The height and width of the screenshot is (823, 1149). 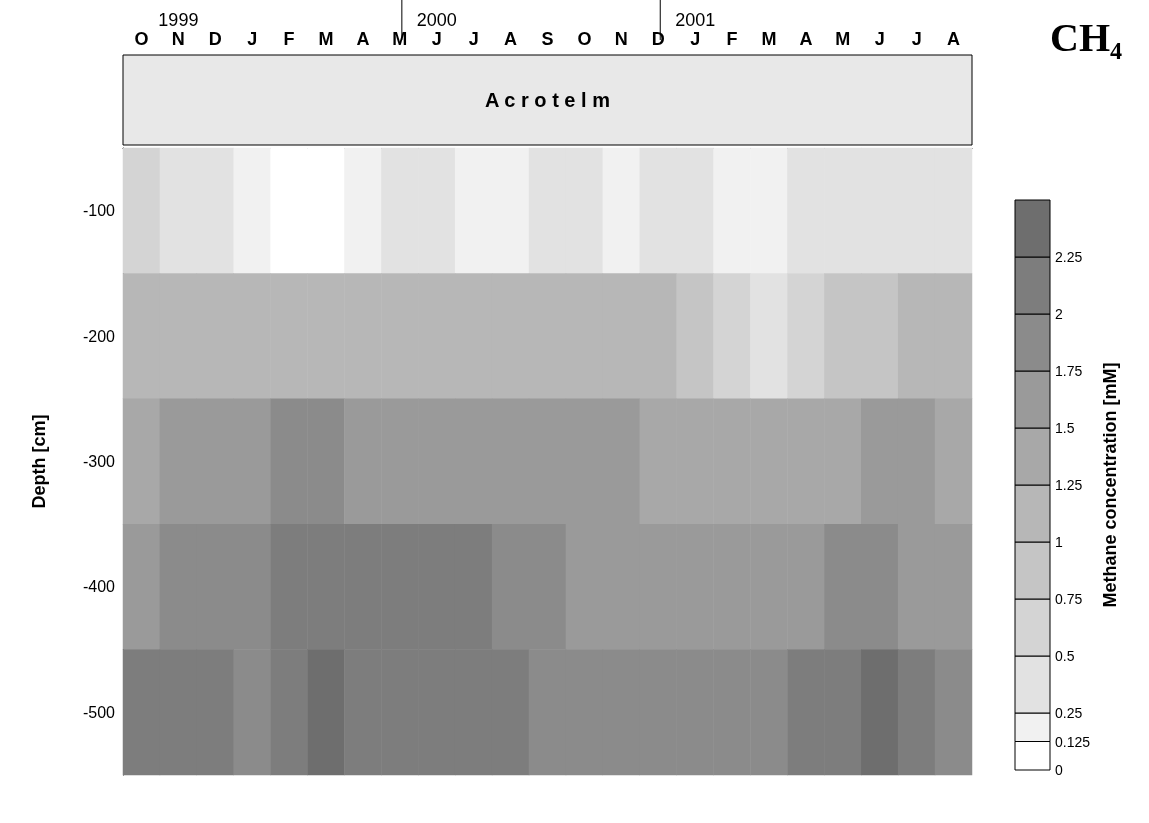 I want to click on y-tick-label: -100, so click(x=99, y=211).